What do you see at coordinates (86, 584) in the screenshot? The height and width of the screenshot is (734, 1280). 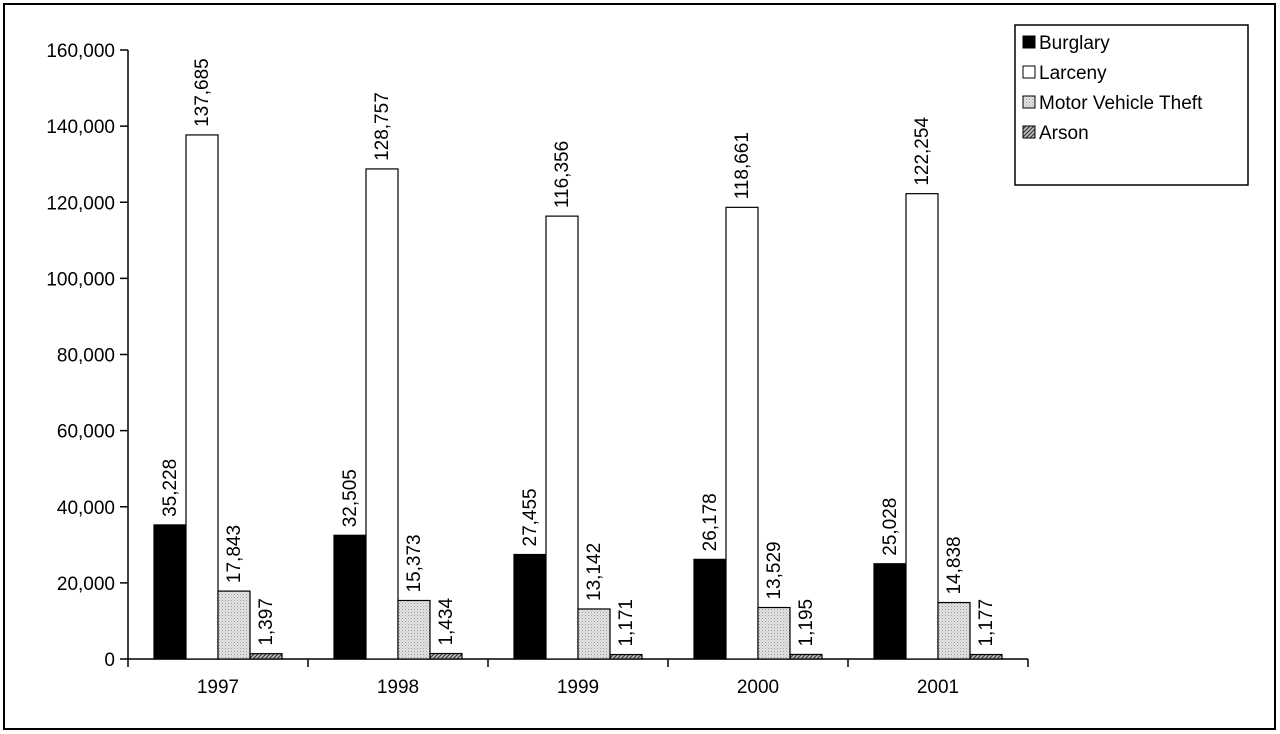 I see `y-tick-label: 20,000` at bounding box center [86, 584].